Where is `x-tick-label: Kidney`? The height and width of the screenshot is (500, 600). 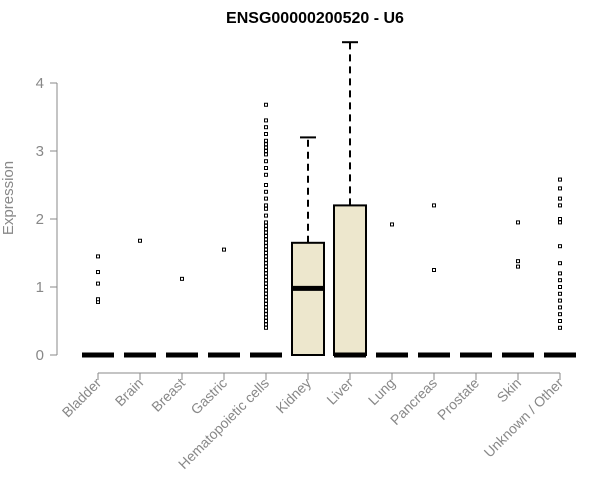 x-tick-label: Kidney is located at coordinates (294, 396).